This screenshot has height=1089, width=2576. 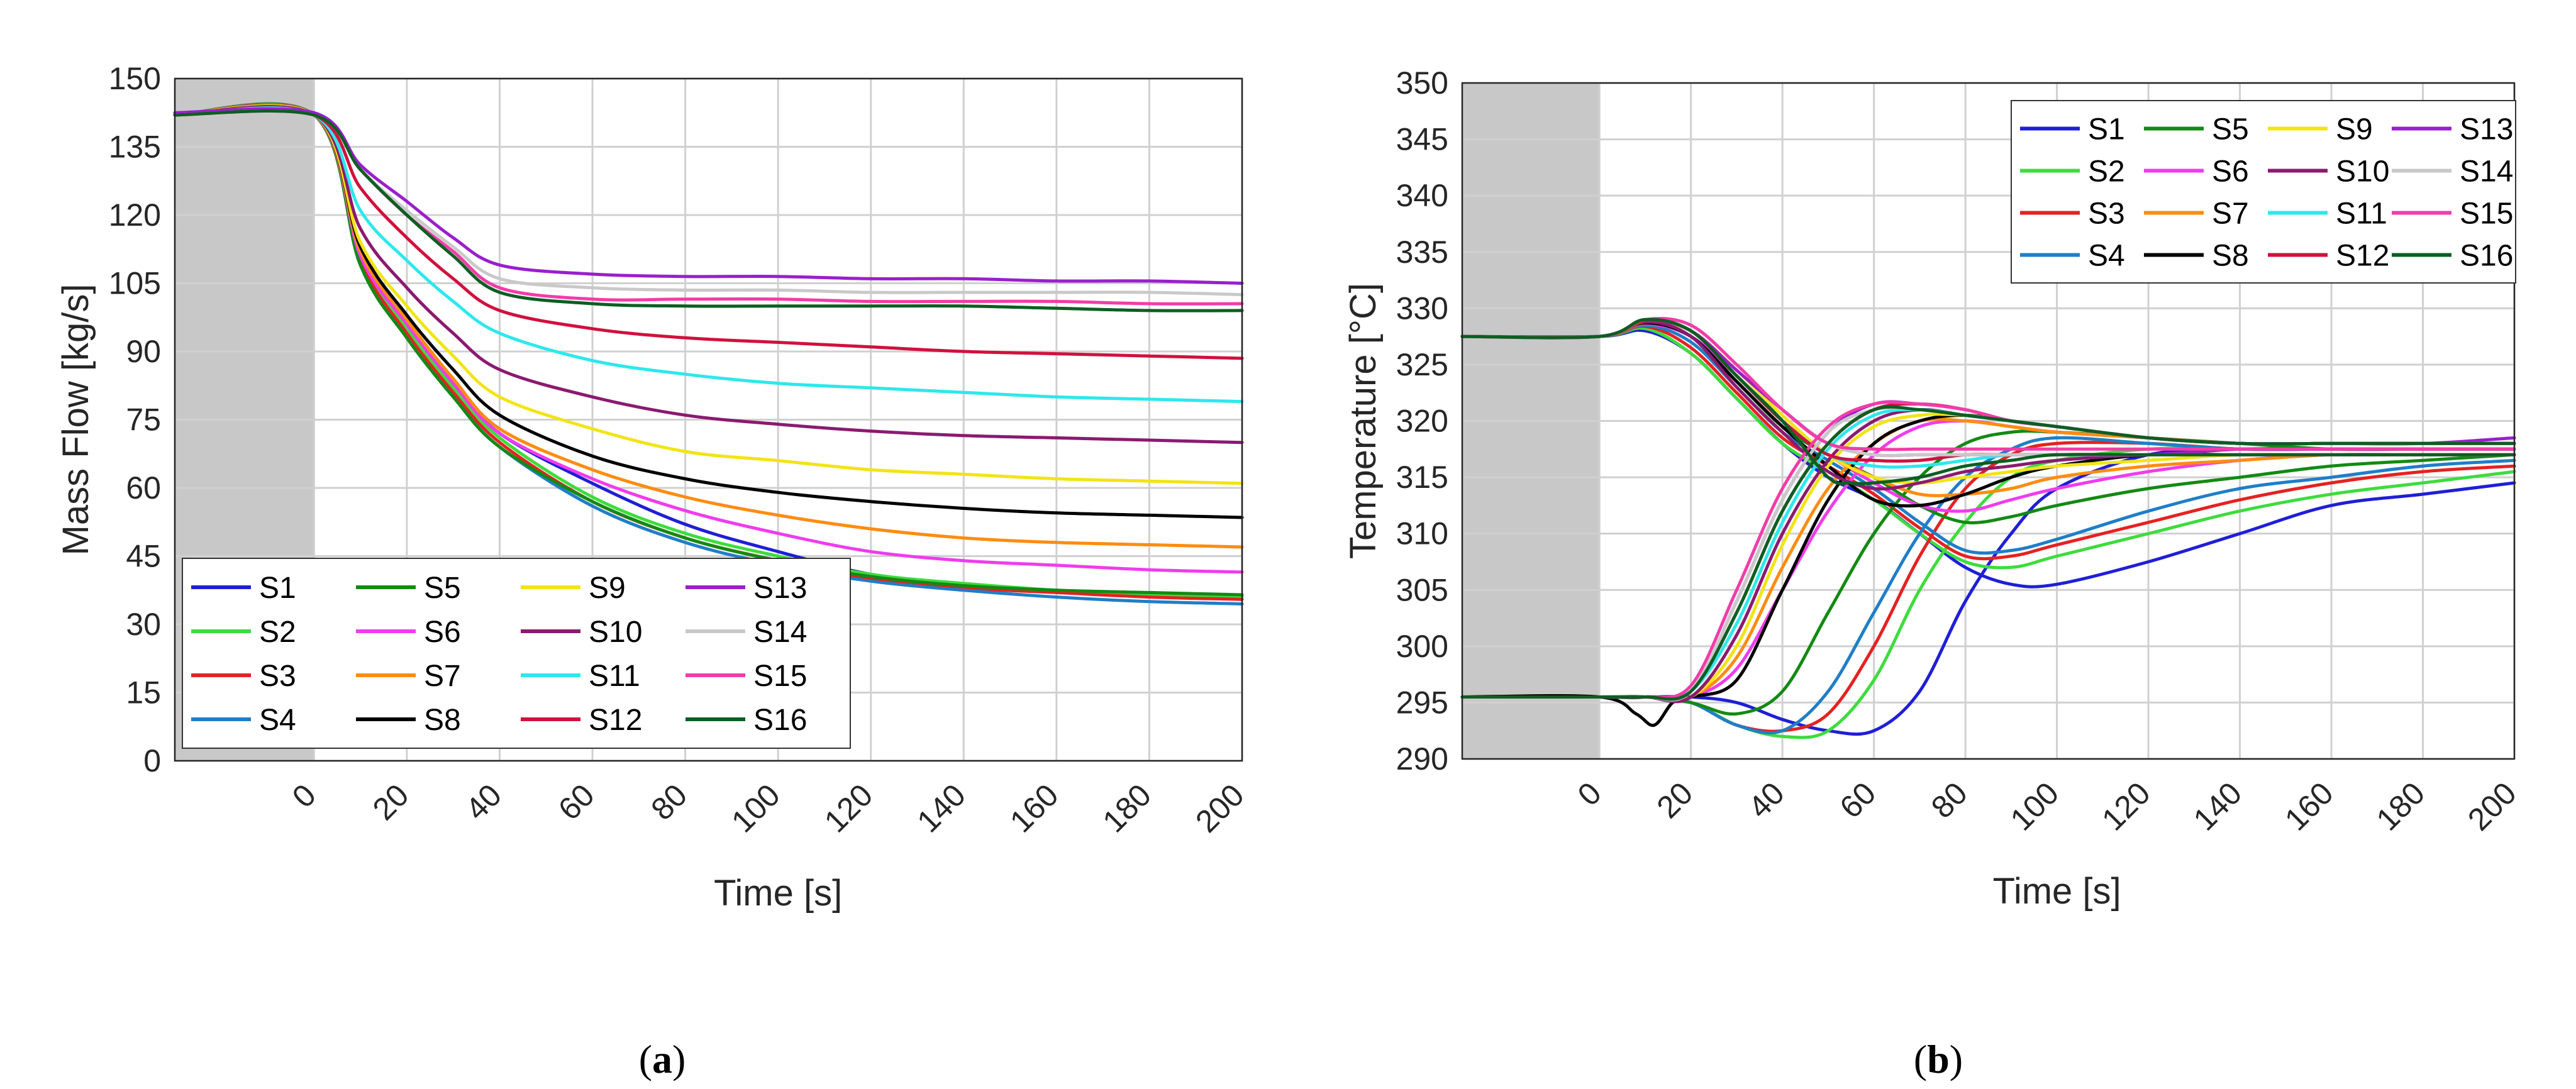 What do you see at coordinates (662, 1059) in the screenshot?
I see `panel-label-a: (a)` at bounding box center [662, 1059].